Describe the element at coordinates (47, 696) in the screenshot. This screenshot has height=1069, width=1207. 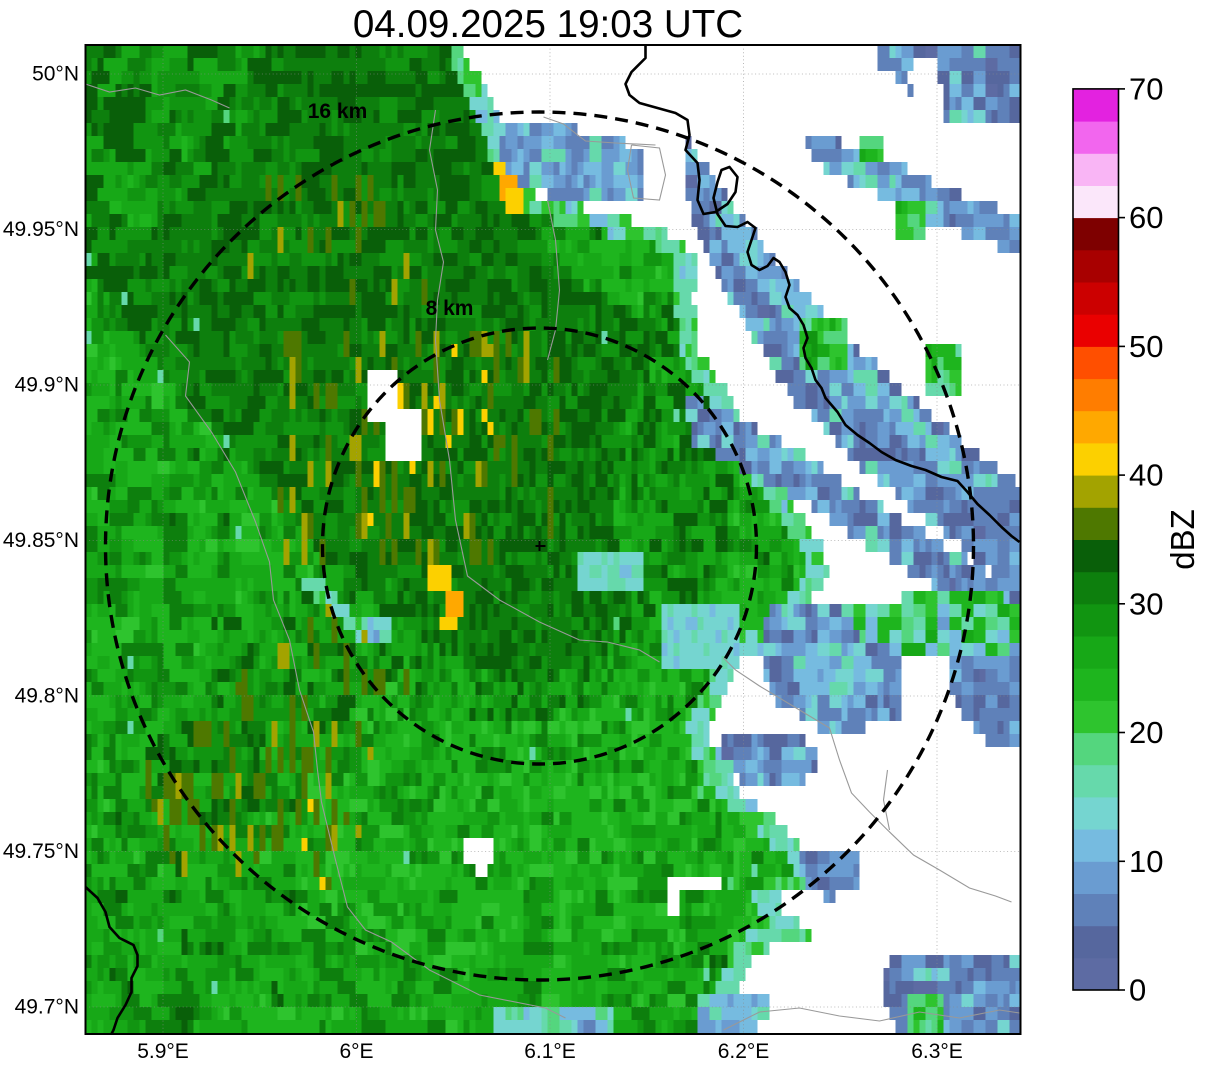
I see `svg-text: 49.8°N` at that location.